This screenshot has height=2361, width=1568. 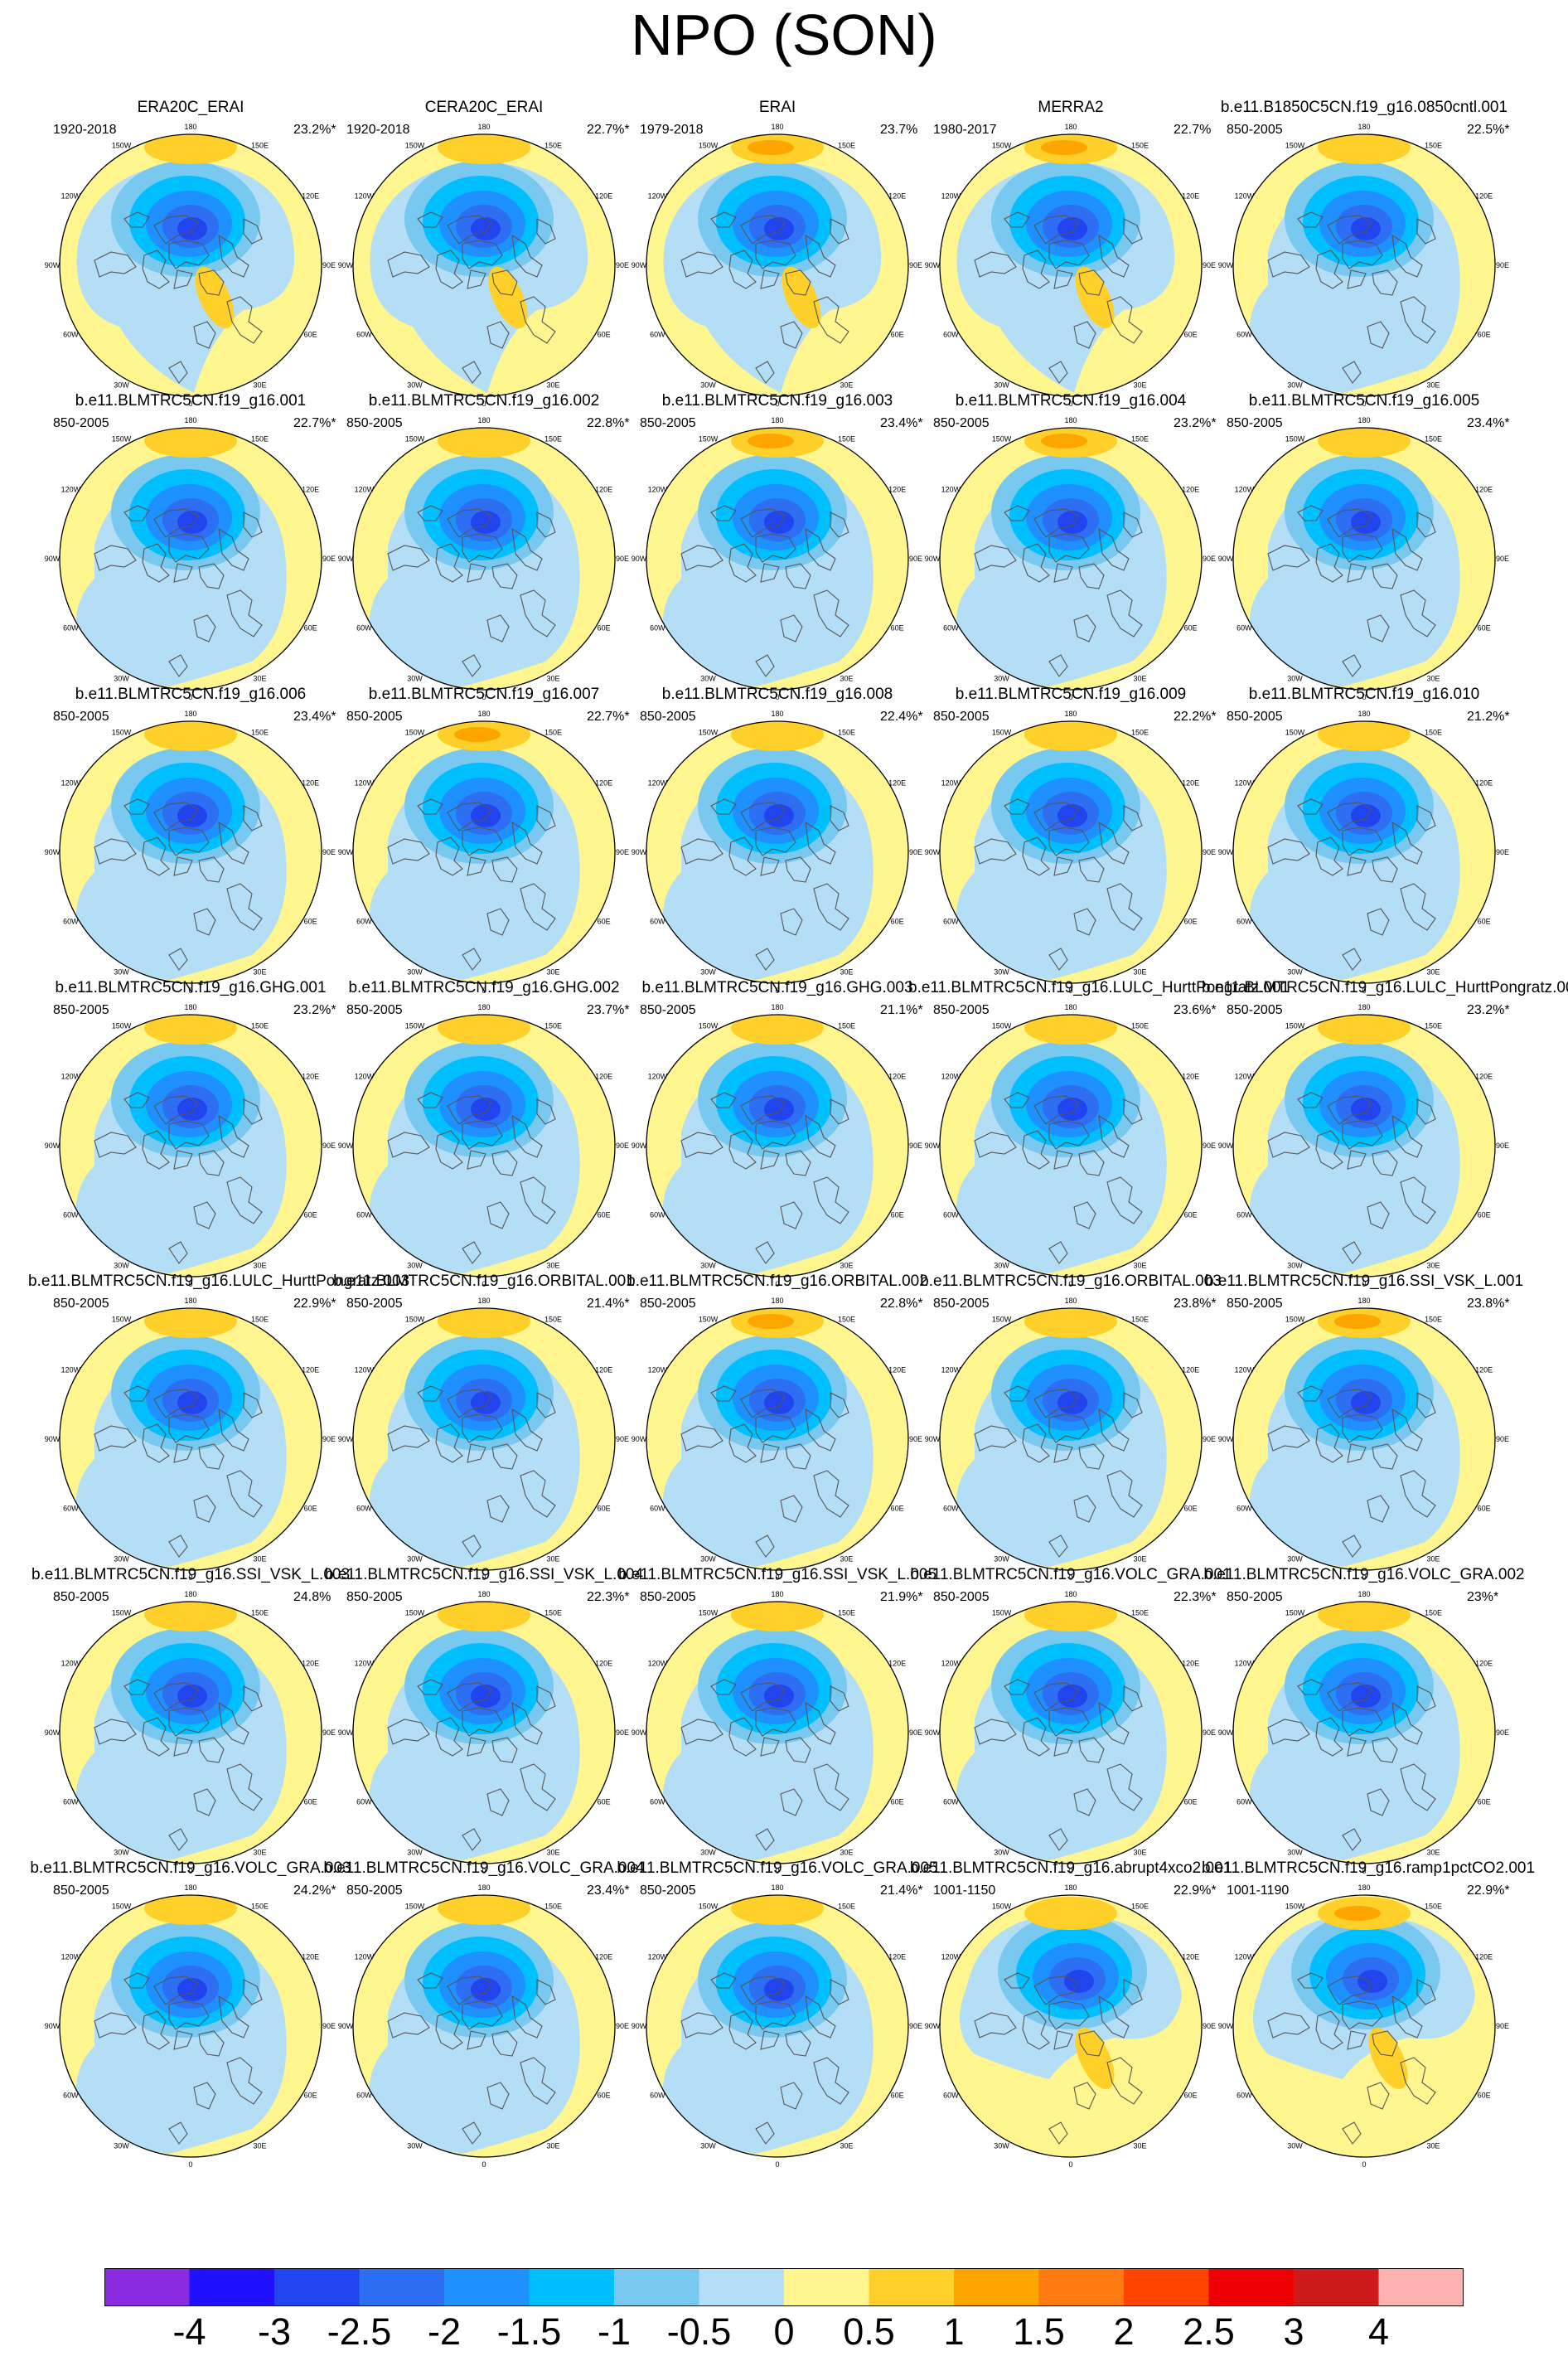 I want to click on colorbar-tick-label: -0.5, so click(x=699, y=2331).